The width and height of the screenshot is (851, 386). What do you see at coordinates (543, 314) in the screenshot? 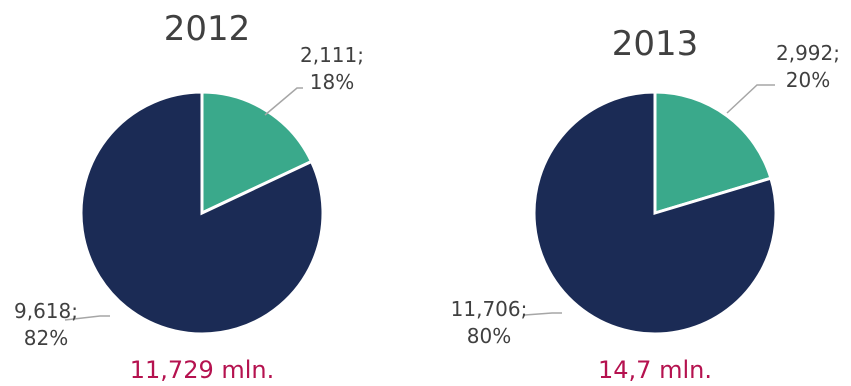
I see `pie-2013-leader-dark` at bounding box center [543, 314].